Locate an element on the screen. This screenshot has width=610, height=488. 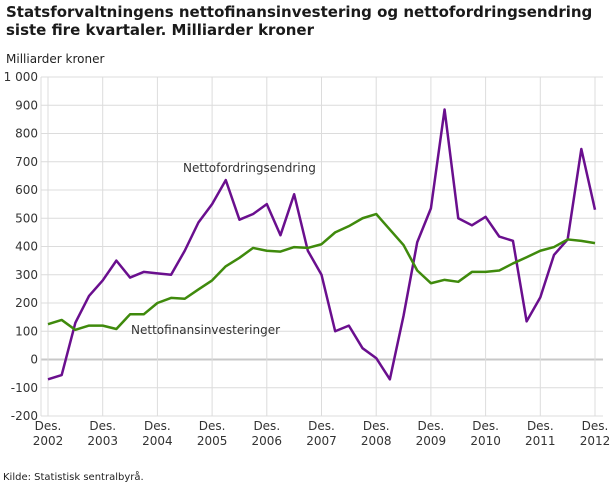
y-tick-label: 1 000 is located at coordinates (21, 77).